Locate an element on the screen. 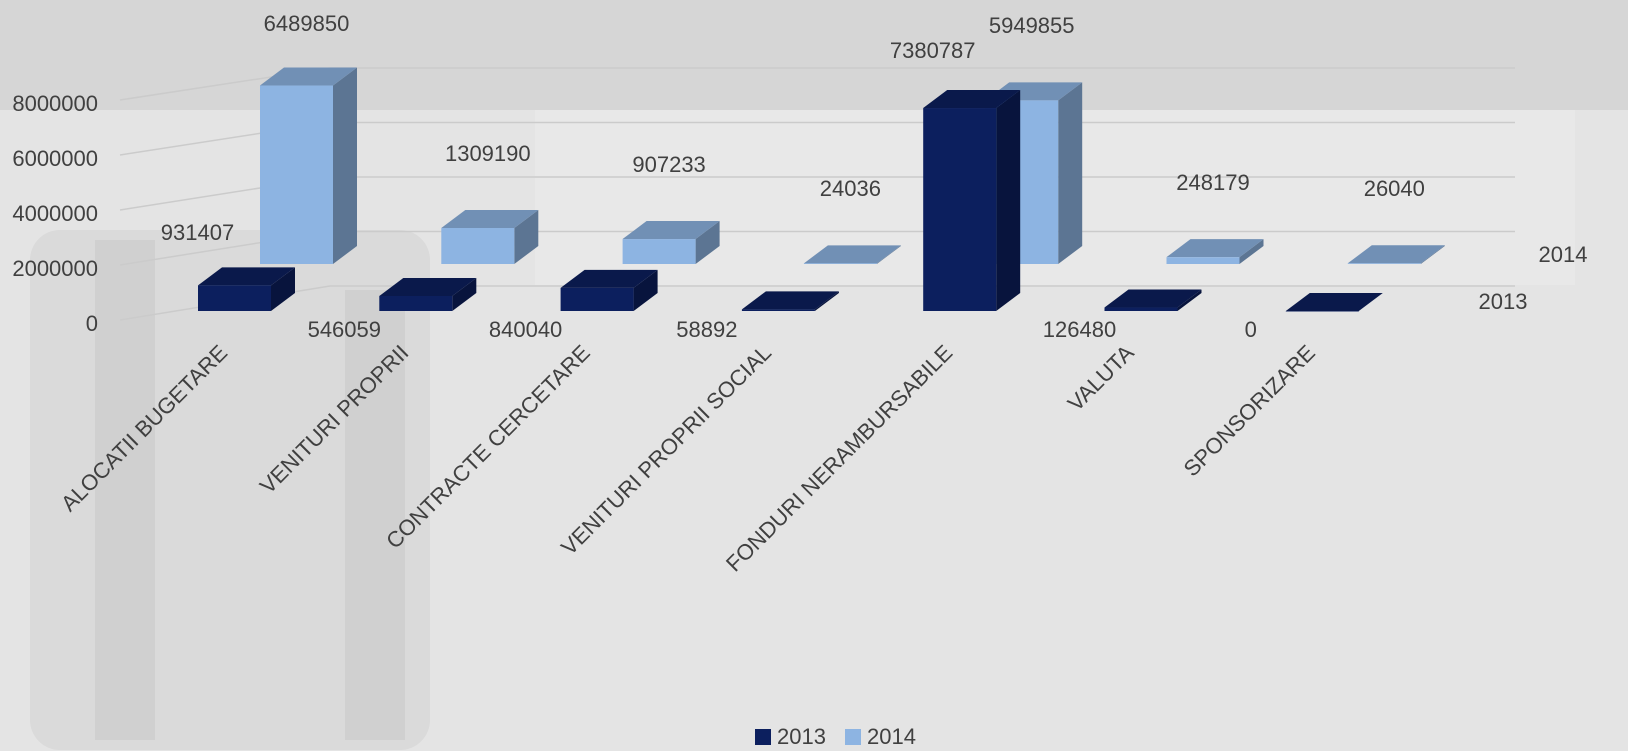 The width and height of the screenshot is (1628, 751). y-tick-label: 0 is located at coordinates (92, 323).